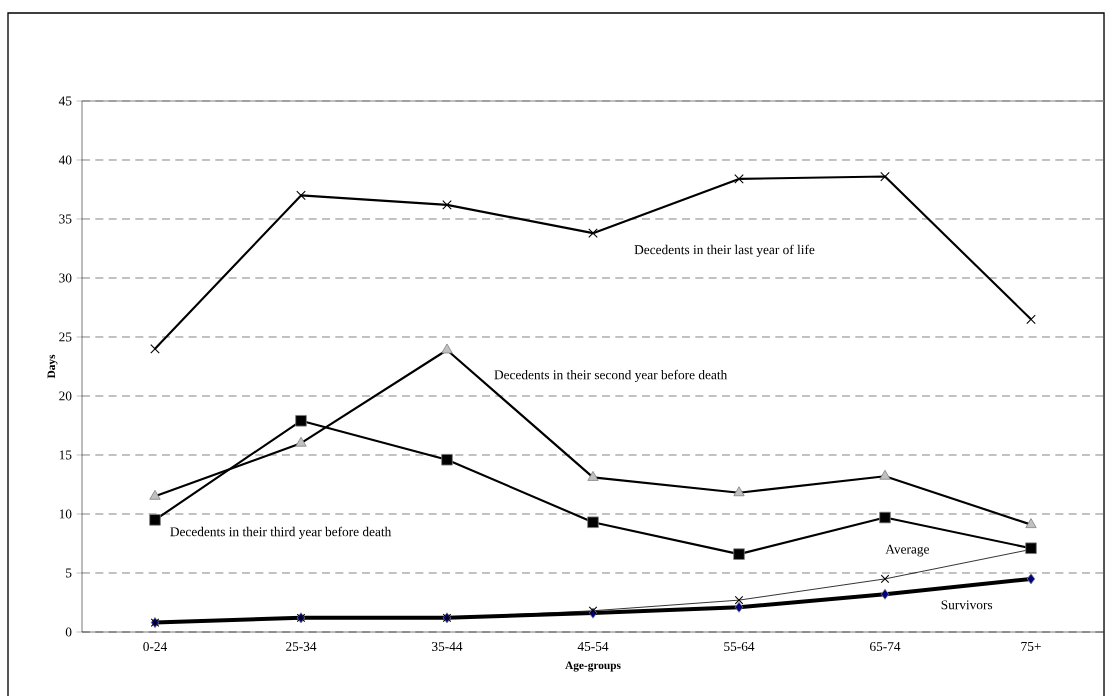  Describe the element at coordinates (52, 366) in the screenshot. I see `y-axis-title: Days` at that location.